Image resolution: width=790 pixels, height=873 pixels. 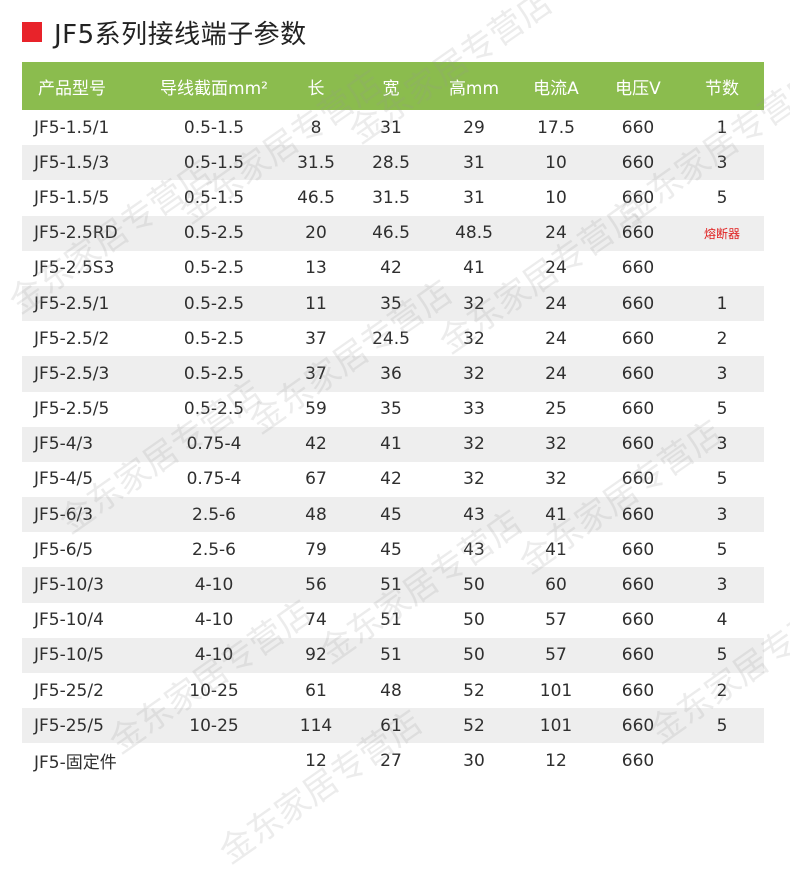 I want to click on cell-length: 48, so click(x=316, y=514).